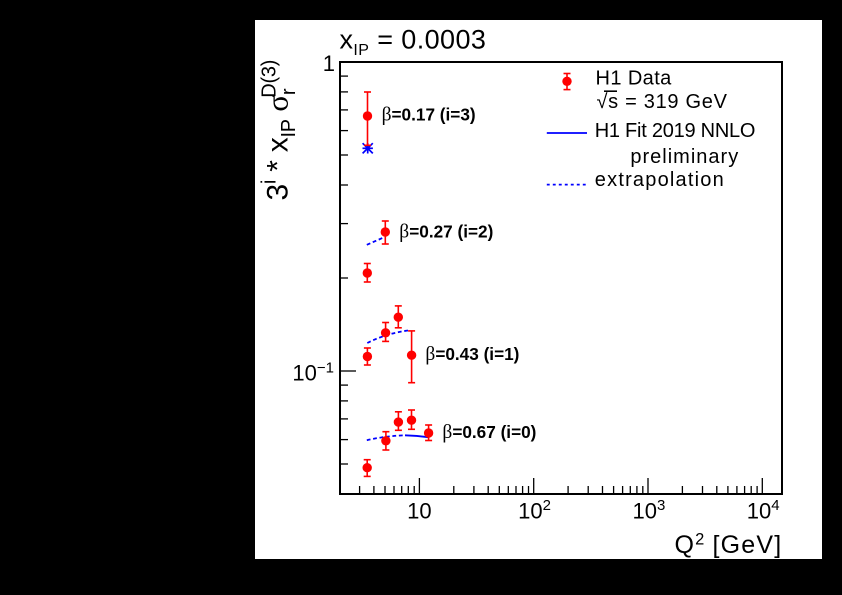 This screenshot has width=842, height=595. I want to click on svg-text: 103, so click(648, 510).